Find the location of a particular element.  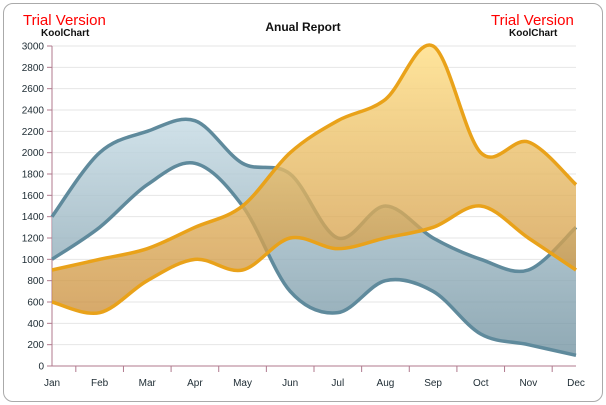

y-tick-label: 1200 is located at coordinates (33, 239).